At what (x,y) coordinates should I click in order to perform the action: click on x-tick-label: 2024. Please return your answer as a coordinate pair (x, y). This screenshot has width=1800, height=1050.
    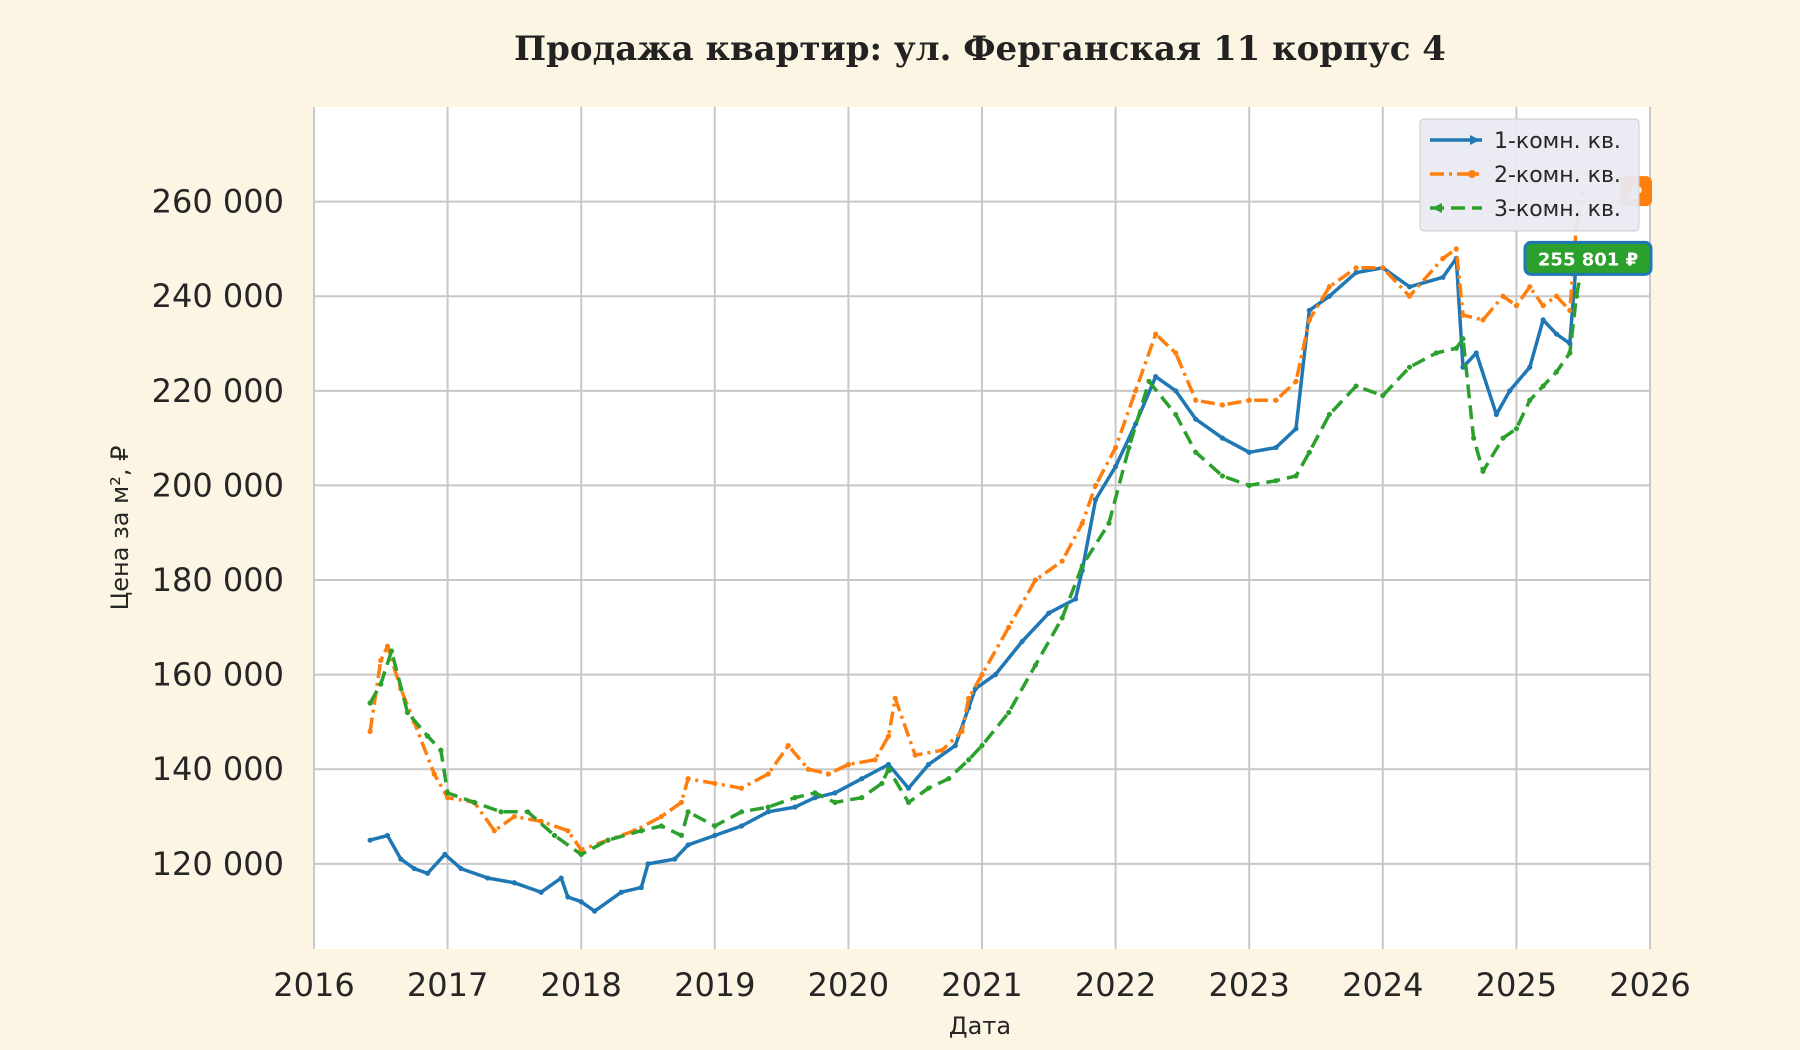
    Looking at the image, I should click on (1382, 985).